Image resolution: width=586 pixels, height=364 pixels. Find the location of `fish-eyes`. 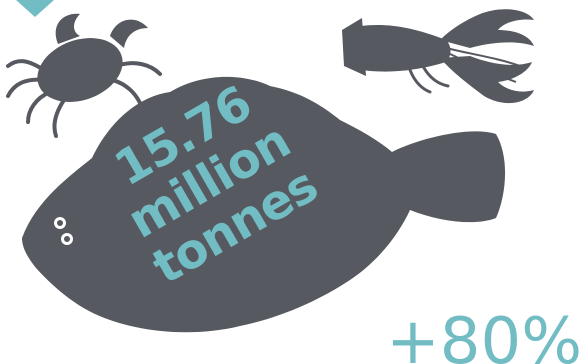

fish-eyes is located at coordinates (63, 231).